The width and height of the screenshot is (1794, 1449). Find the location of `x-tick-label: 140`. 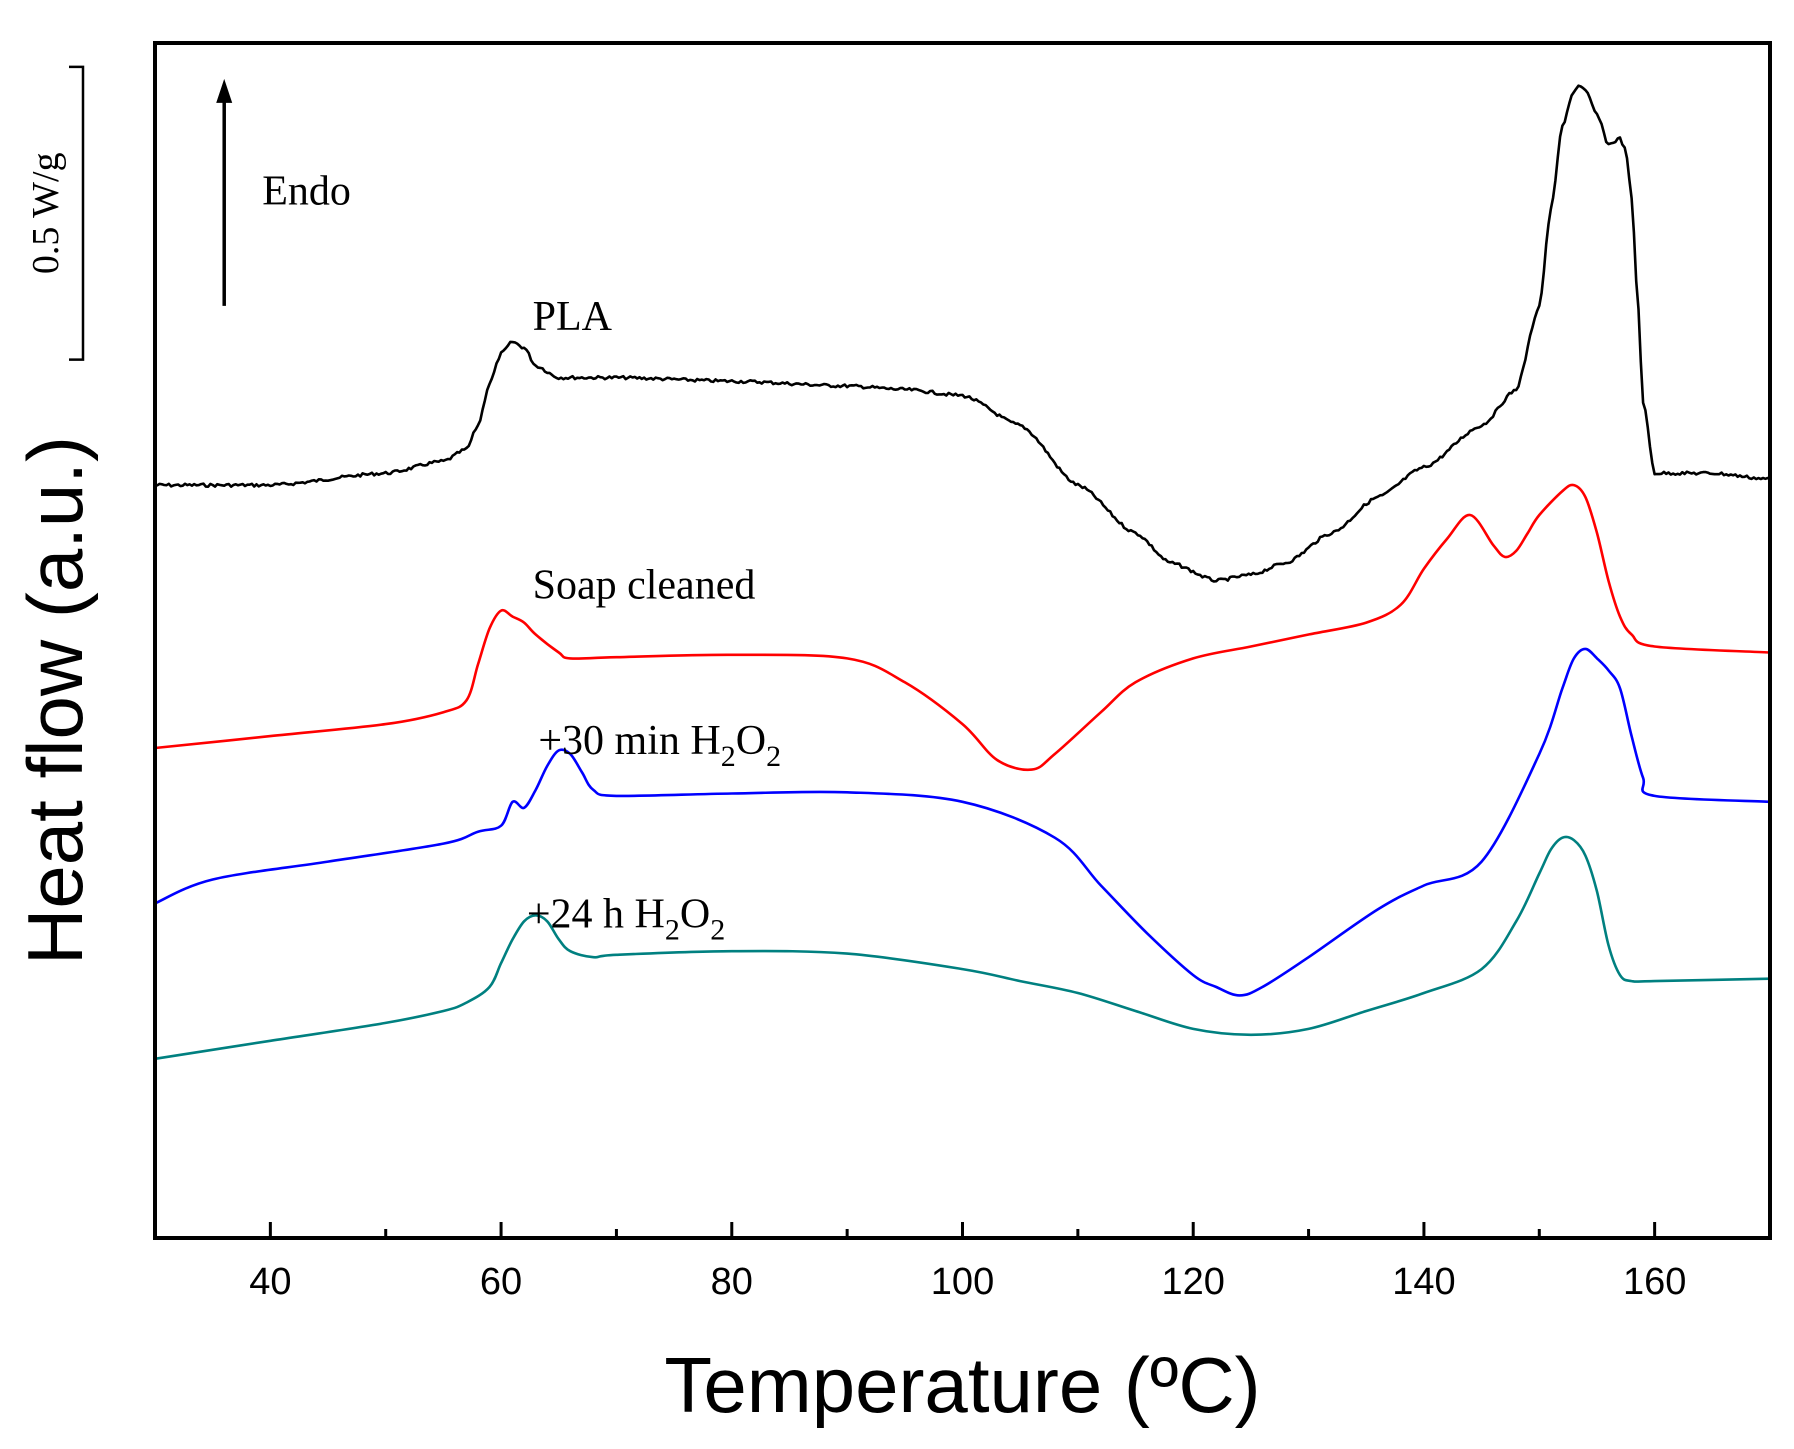

x-tick-label: 140 is located at coordinates (1423, 1282).